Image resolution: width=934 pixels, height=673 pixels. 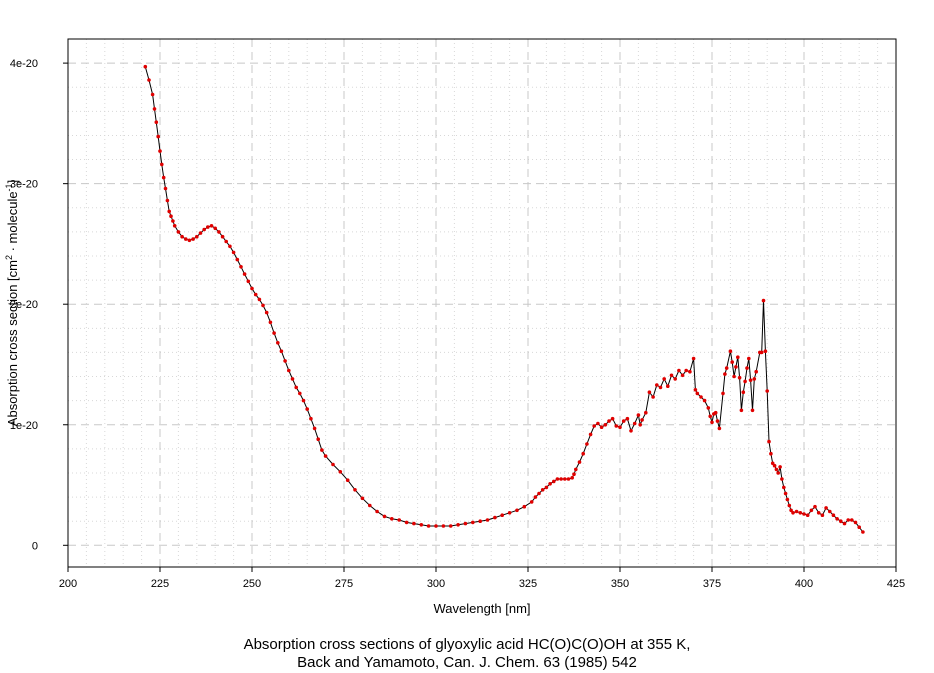 I want to click on x-tick-label: 300, so click(x=436, y=584).